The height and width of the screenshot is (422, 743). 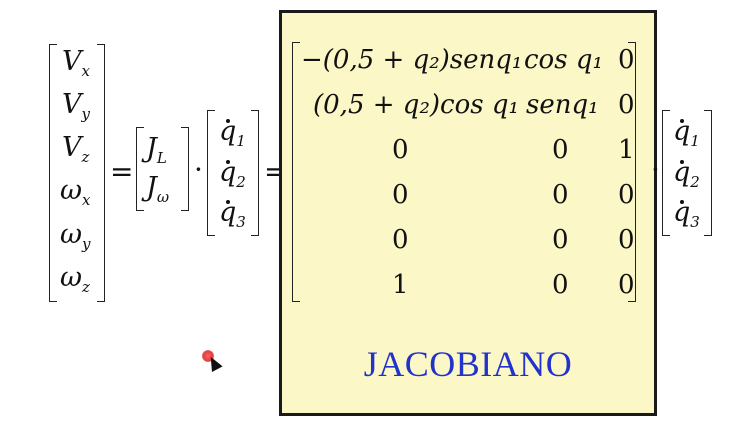 I want to click on wz: ωz, so click(x=75, y=279).